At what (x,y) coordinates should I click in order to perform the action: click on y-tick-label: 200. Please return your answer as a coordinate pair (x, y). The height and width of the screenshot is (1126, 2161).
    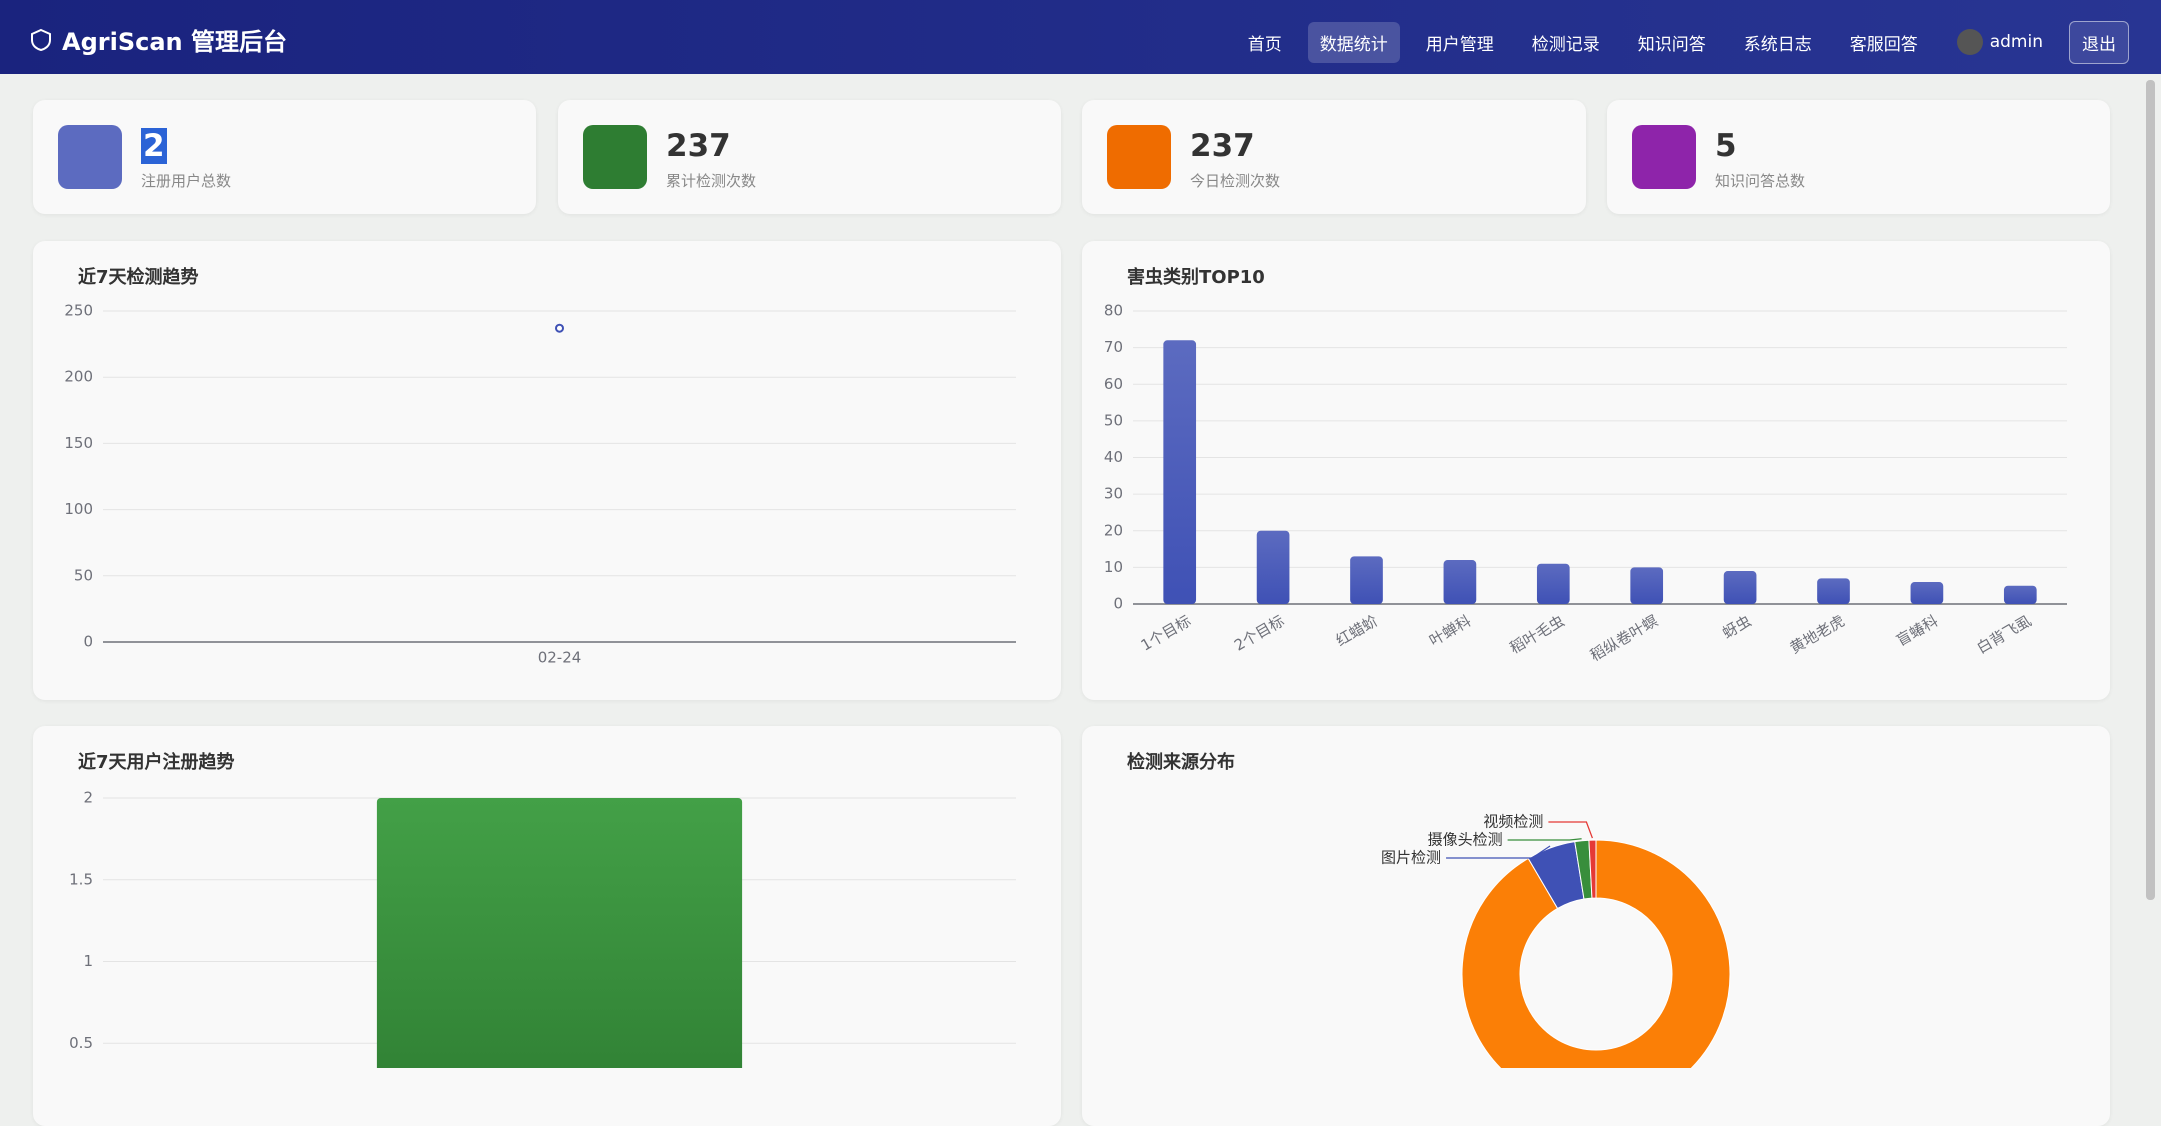
    Looking at the image, I should click on (78, 377).